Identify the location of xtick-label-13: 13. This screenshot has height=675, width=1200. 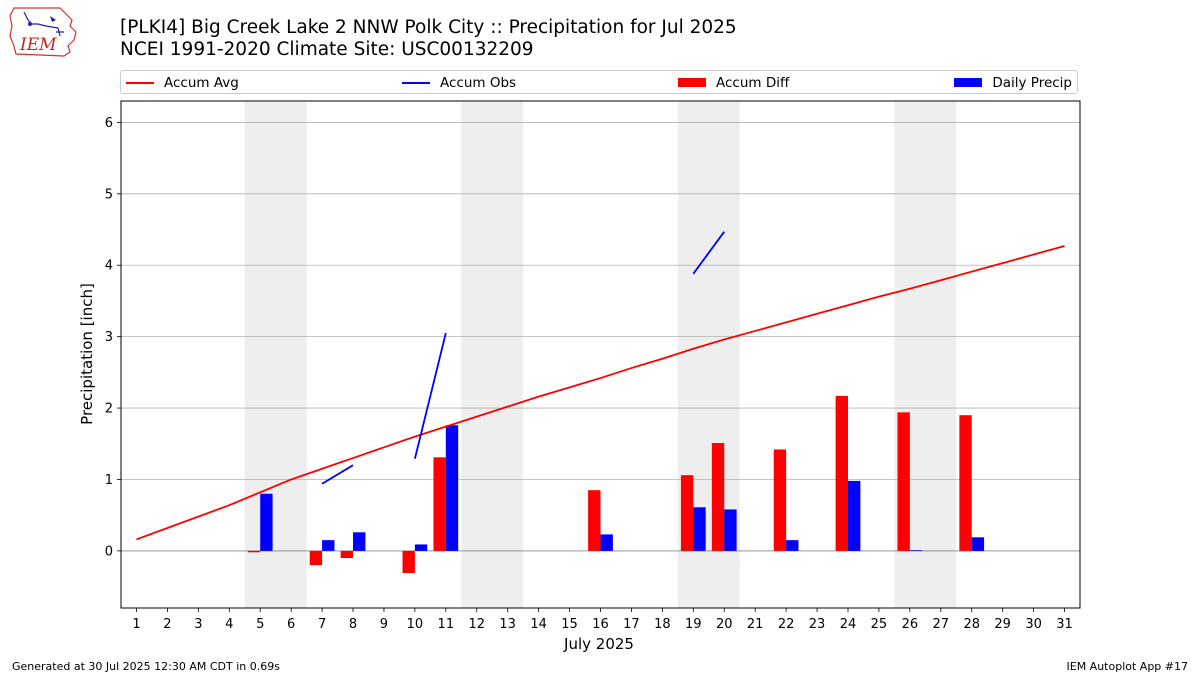
(507, 624).